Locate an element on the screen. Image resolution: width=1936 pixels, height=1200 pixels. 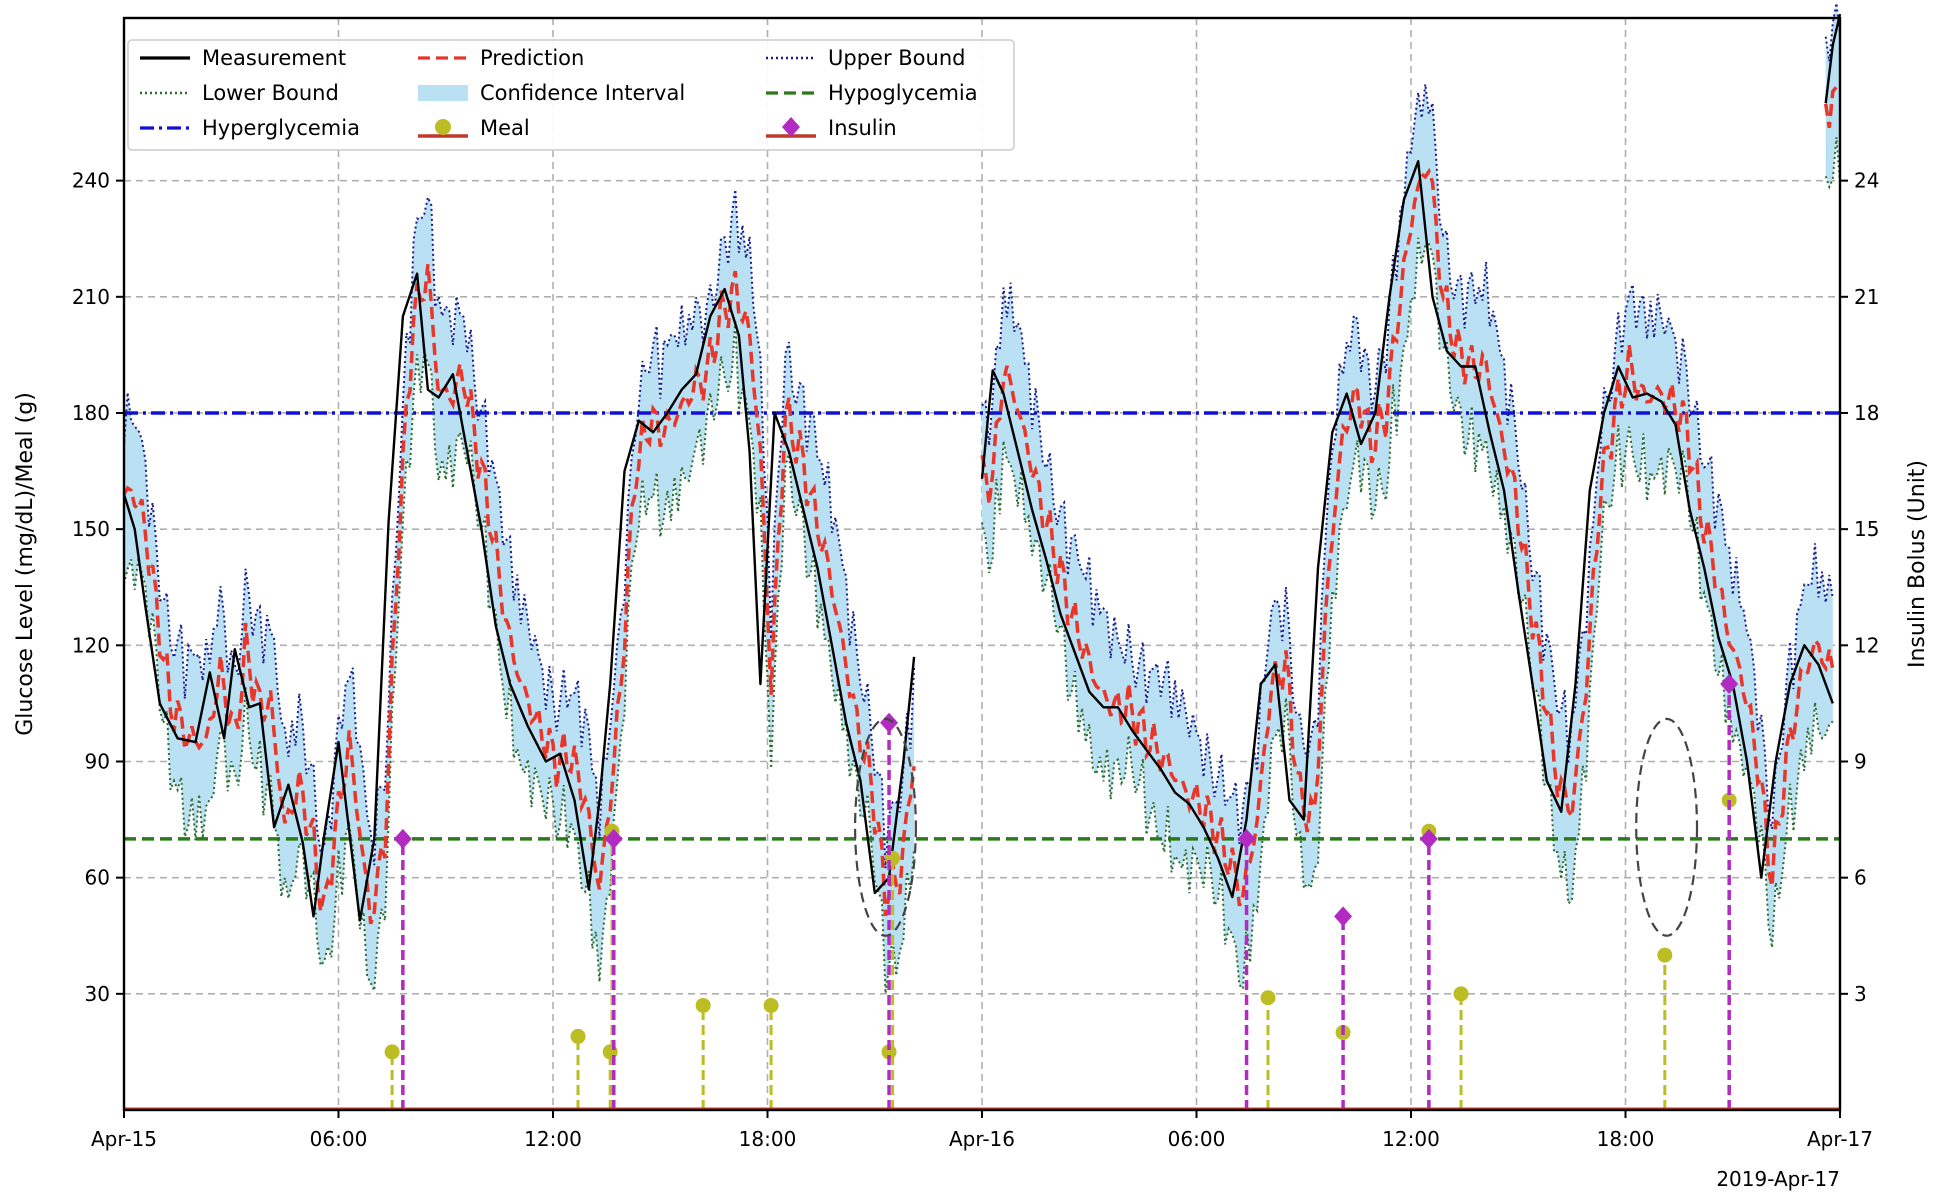
x-tick-label: Apr-15 is located at coordinates (124, 1139).